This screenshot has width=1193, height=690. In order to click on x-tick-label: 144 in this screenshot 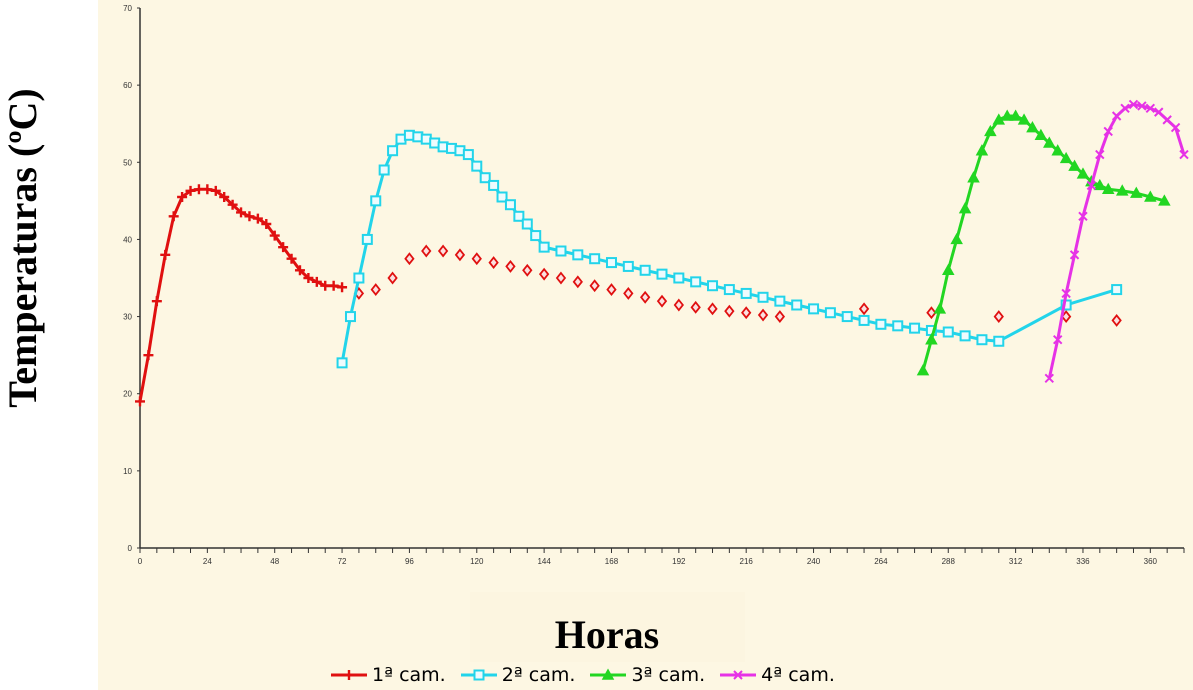, I will do `click(544, 561)`.